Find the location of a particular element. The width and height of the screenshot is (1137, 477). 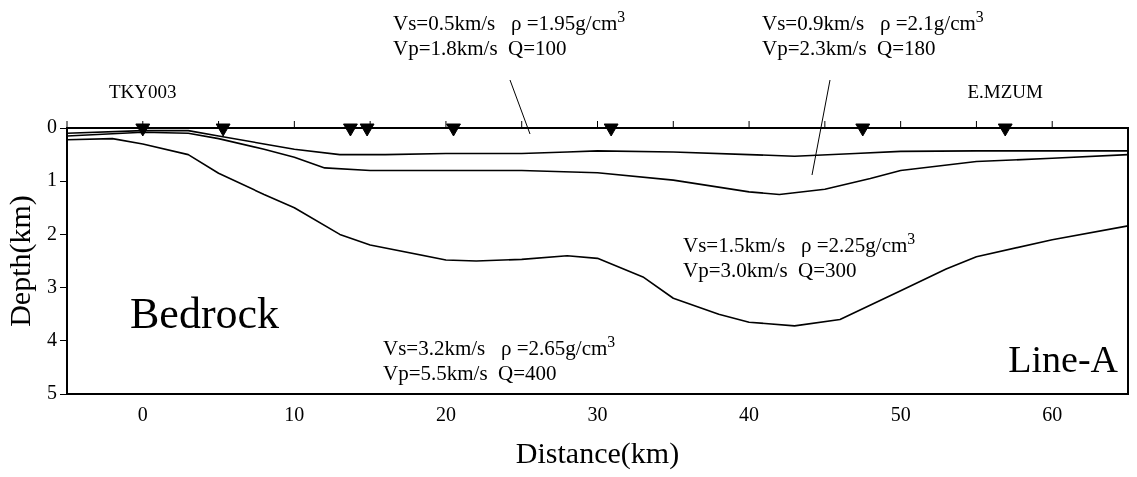

x-tick-label: 20 is located at coordinates (445, 414).